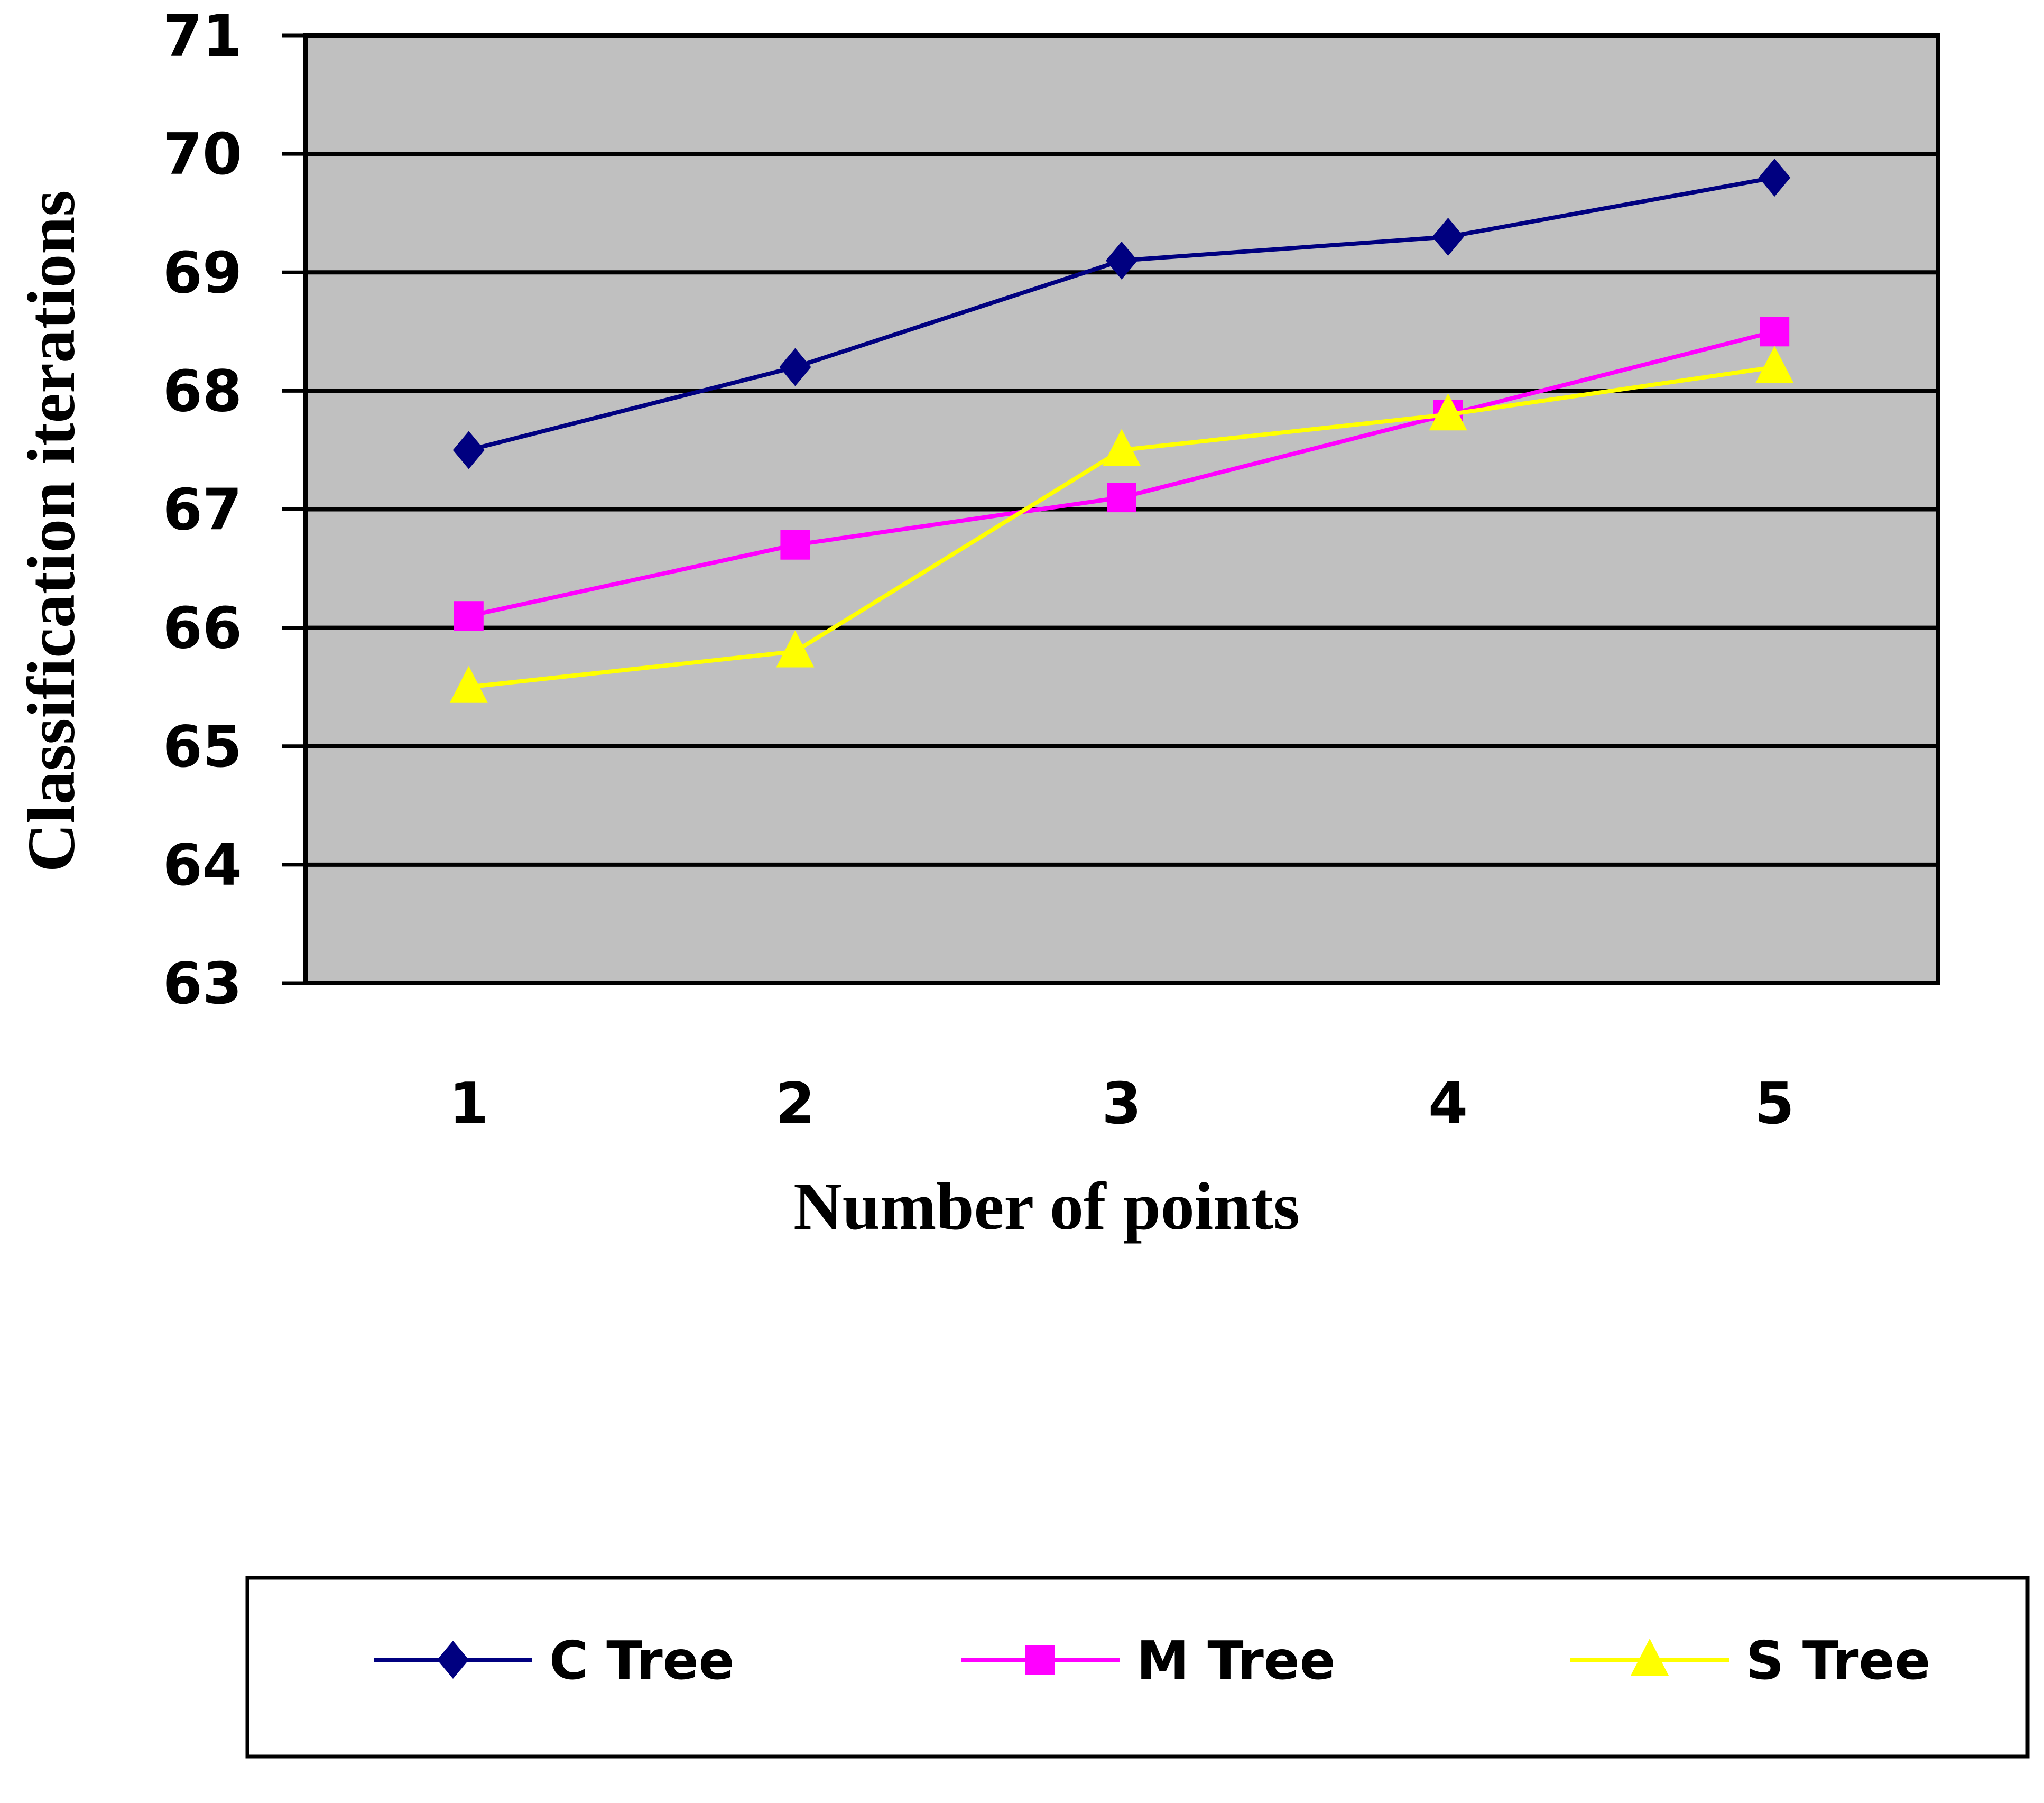  What do you see at coordinates (1775, 1104) in the screenshot?
I see `x-tick-label: 5` at bounding box center [1775, 1104].